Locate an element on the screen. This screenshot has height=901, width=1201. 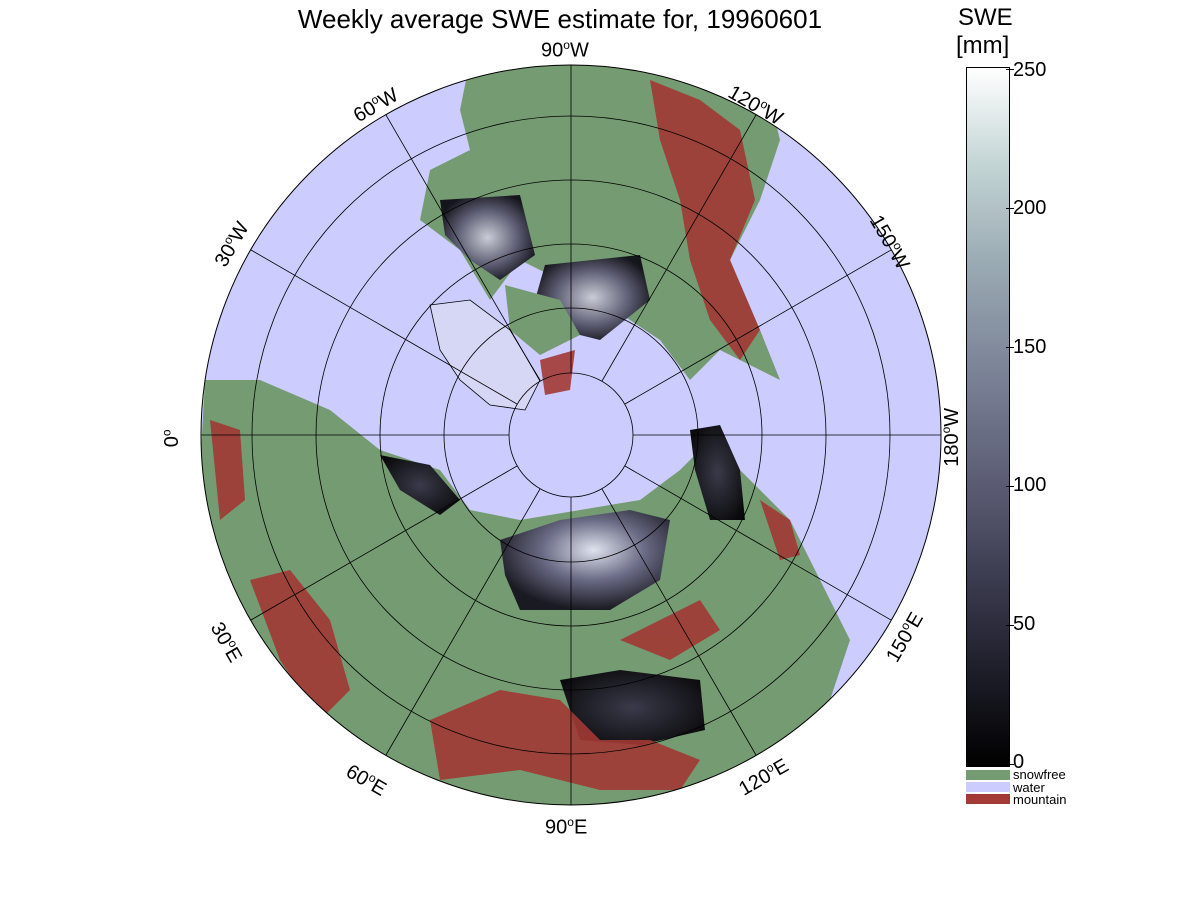
colorbar-unit: [mm] is located at coordinates (983, 45).